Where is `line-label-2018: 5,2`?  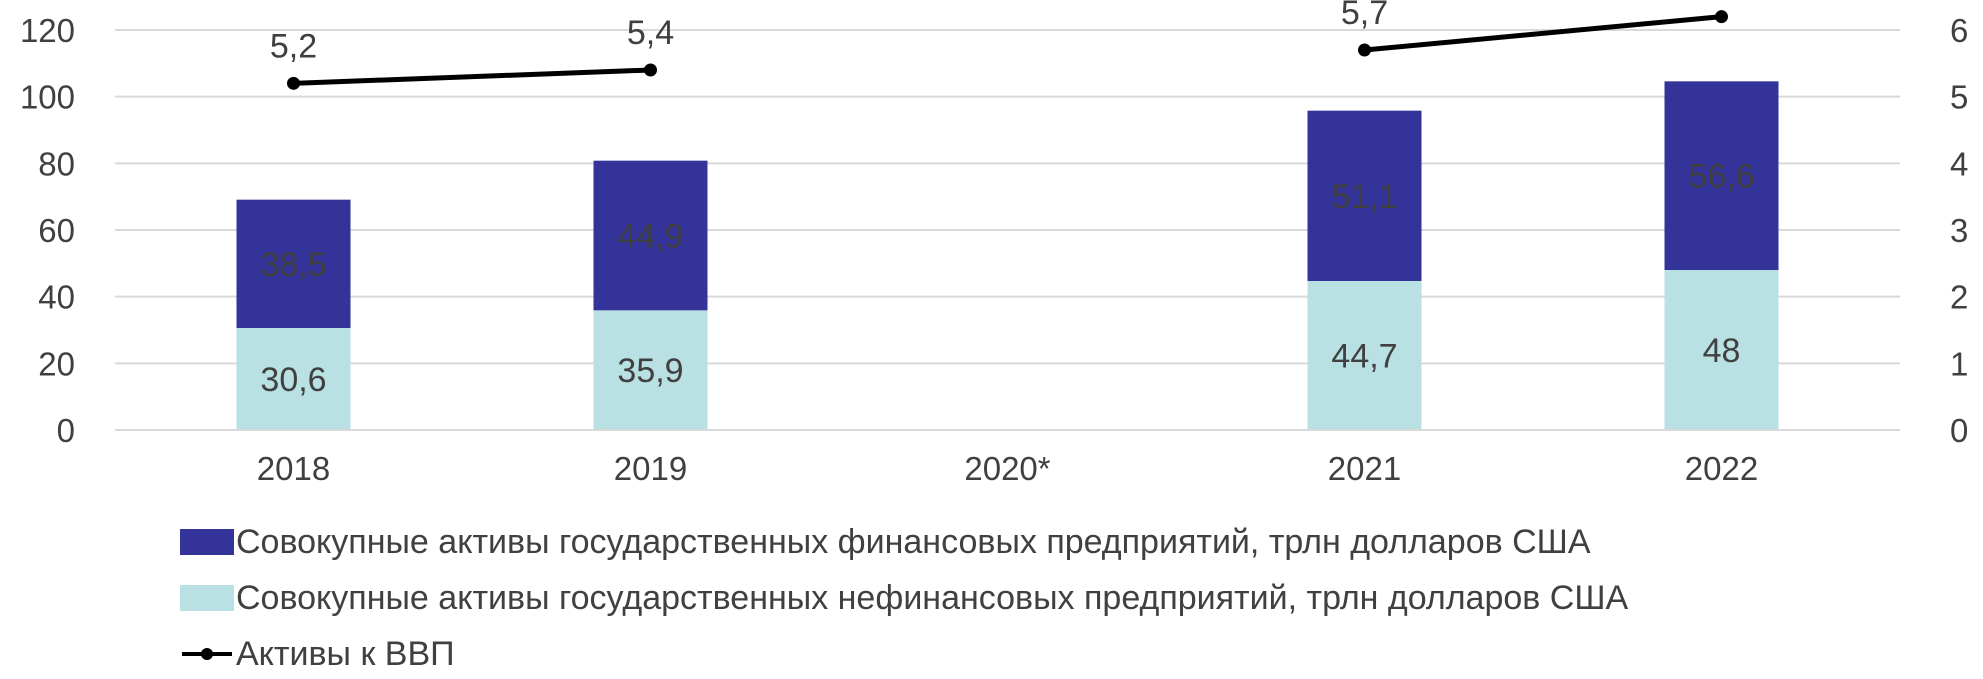
line-label-2018: 5,2 is located at coordinates (293, 46).